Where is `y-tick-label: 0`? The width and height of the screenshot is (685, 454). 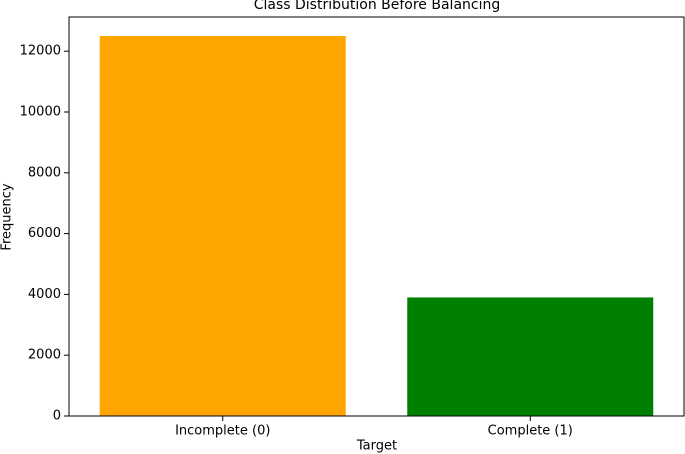
y-tick-label: 0 is located at coordinates (57, 416).